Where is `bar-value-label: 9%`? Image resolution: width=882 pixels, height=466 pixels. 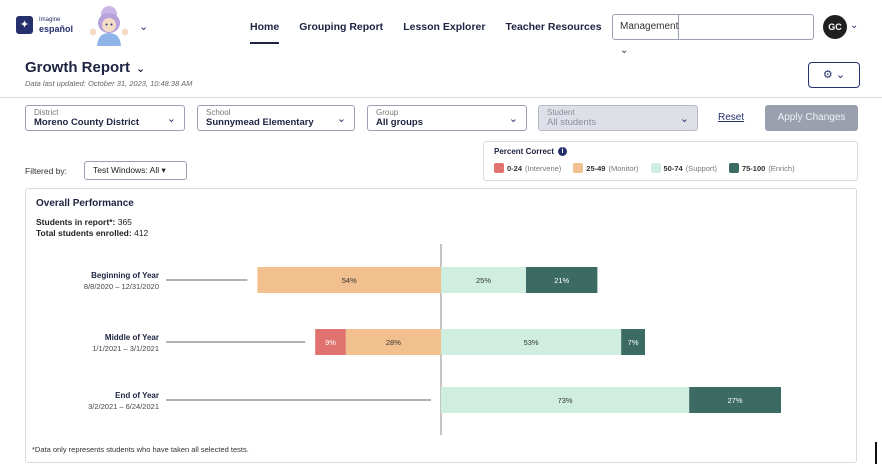 bar-value-label: 9% is located at coordinates (330, 342).